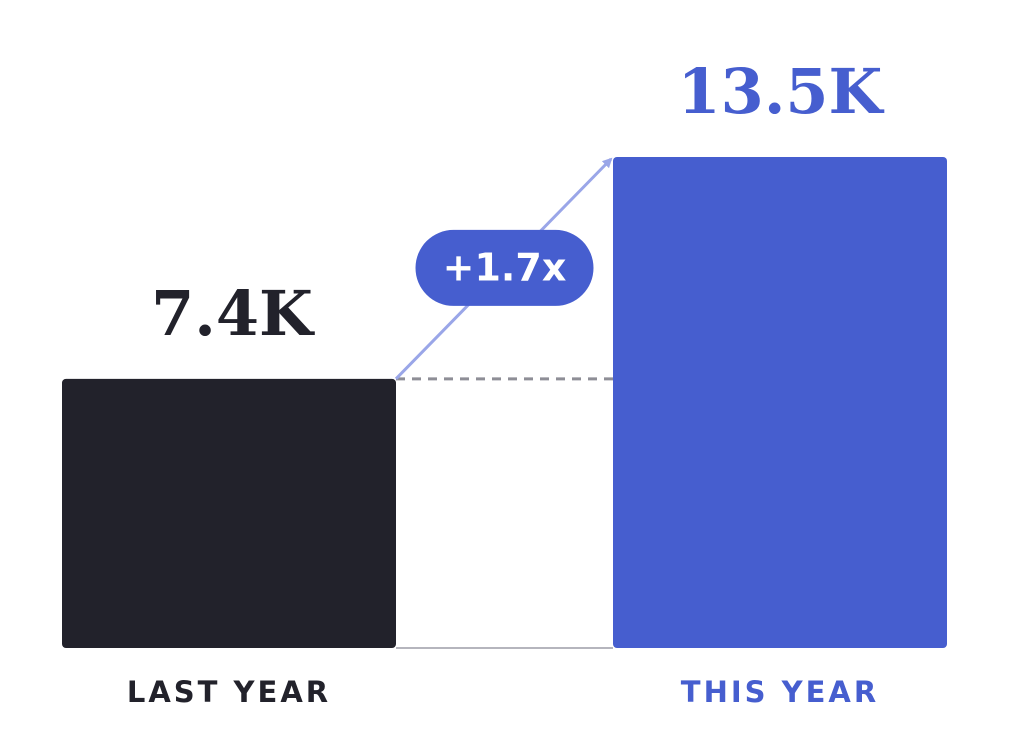  What do you see at coordinates (229, 513) in the screenshot?
I see `bar` at bounding box center [229, 513].